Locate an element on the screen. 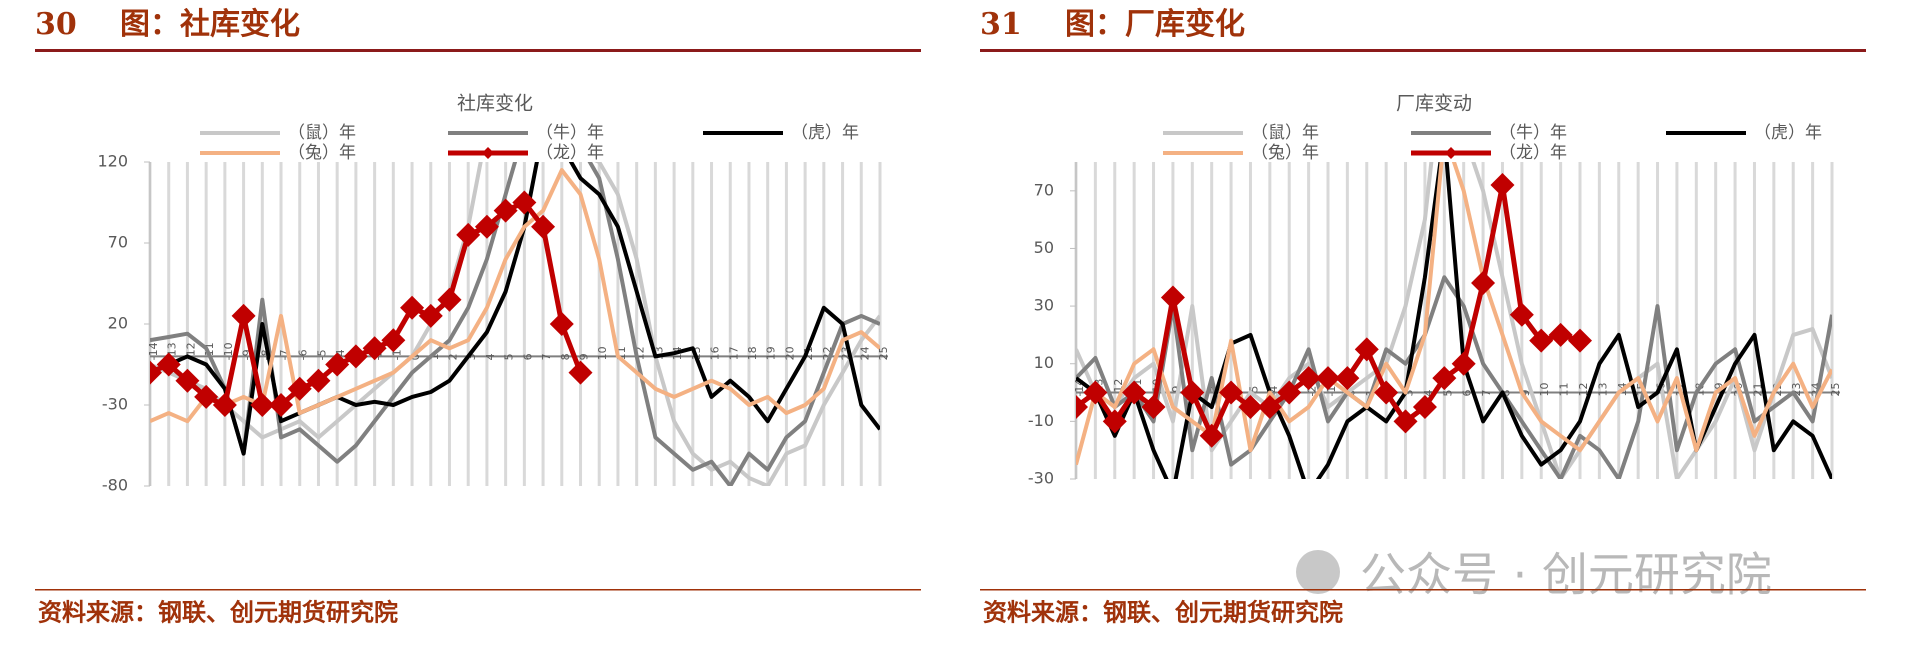  legend-label: （虎）年 is located at coordinates (825, 133).